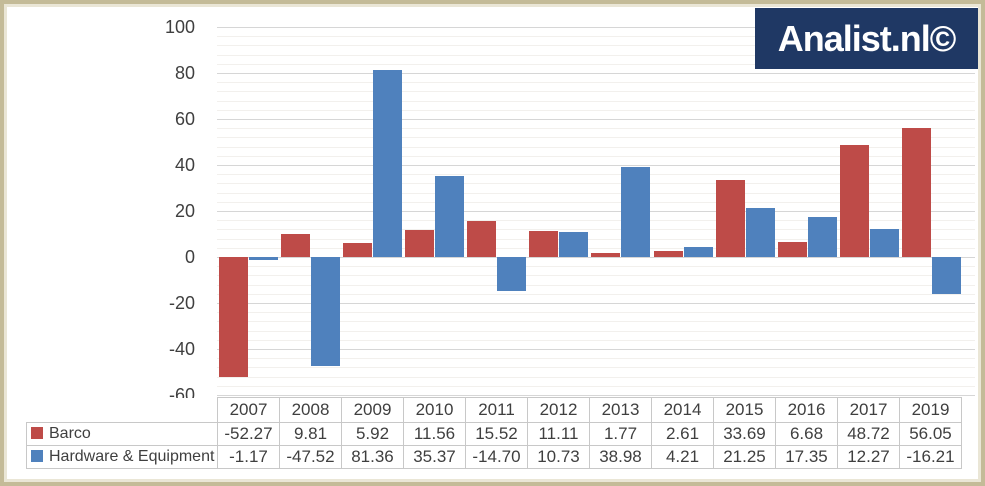  What do you see at coordinates (179, 27) in the screenshot?
I see `y-axis-tick-label: 100` at bounding box center [179, 27].